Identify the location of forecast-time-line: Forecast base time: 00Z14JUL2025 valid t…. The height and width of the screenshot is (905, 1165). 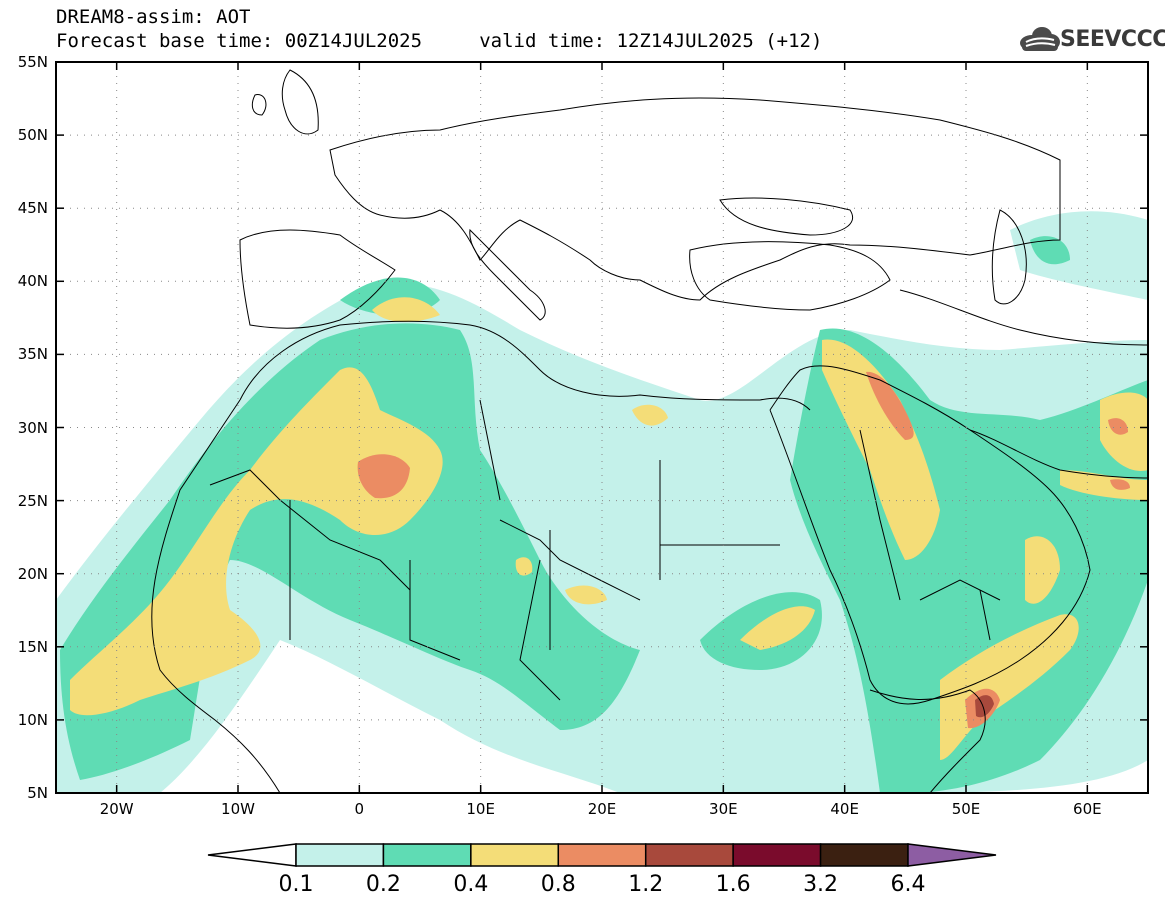
(439, 41).